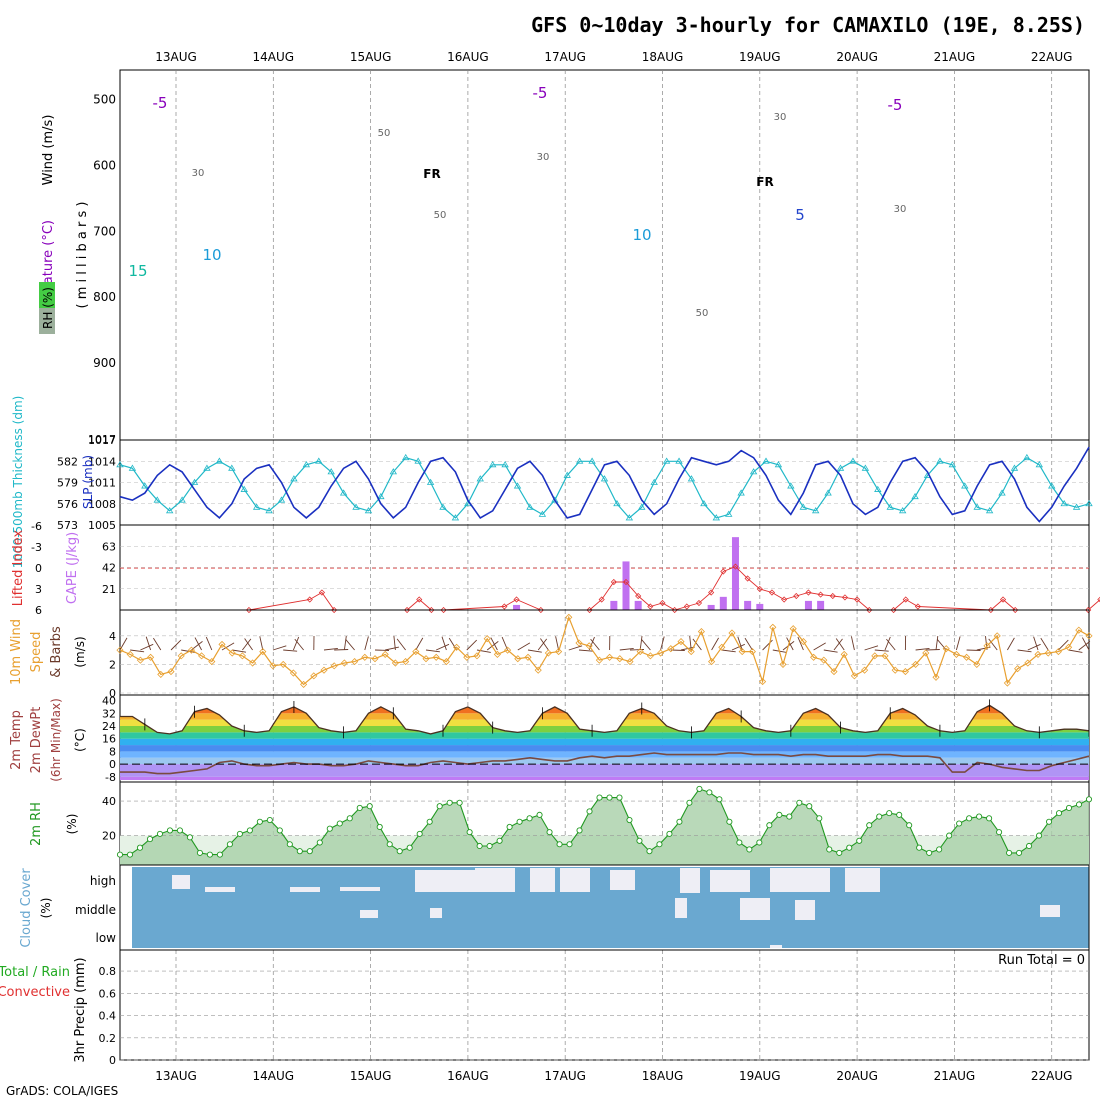  What do you see at coordinates (764, 182) in the screenshot?
I see `freezing-level-label: FR` at bounding box center [764, 182].